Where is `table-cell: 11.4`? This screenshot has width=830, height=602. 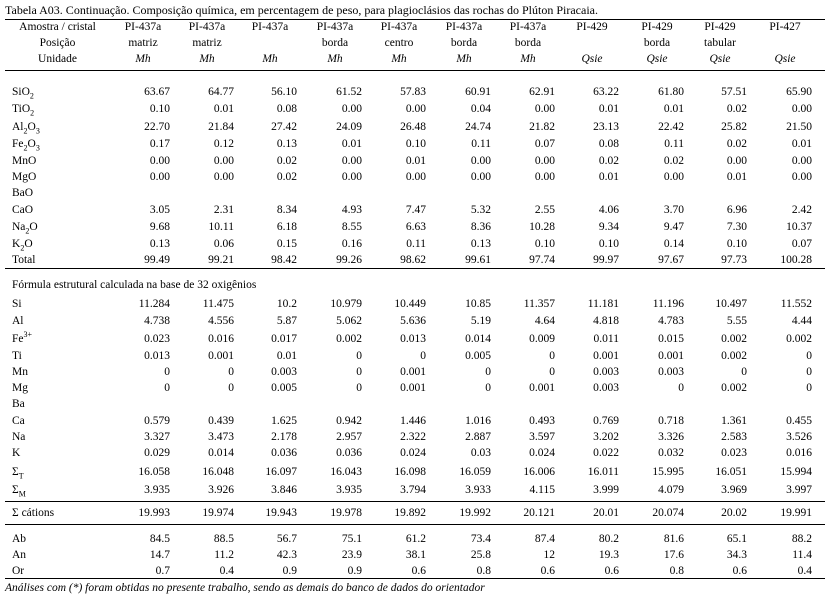 table-cell: 11.4 is located at coordinates (802, 555).